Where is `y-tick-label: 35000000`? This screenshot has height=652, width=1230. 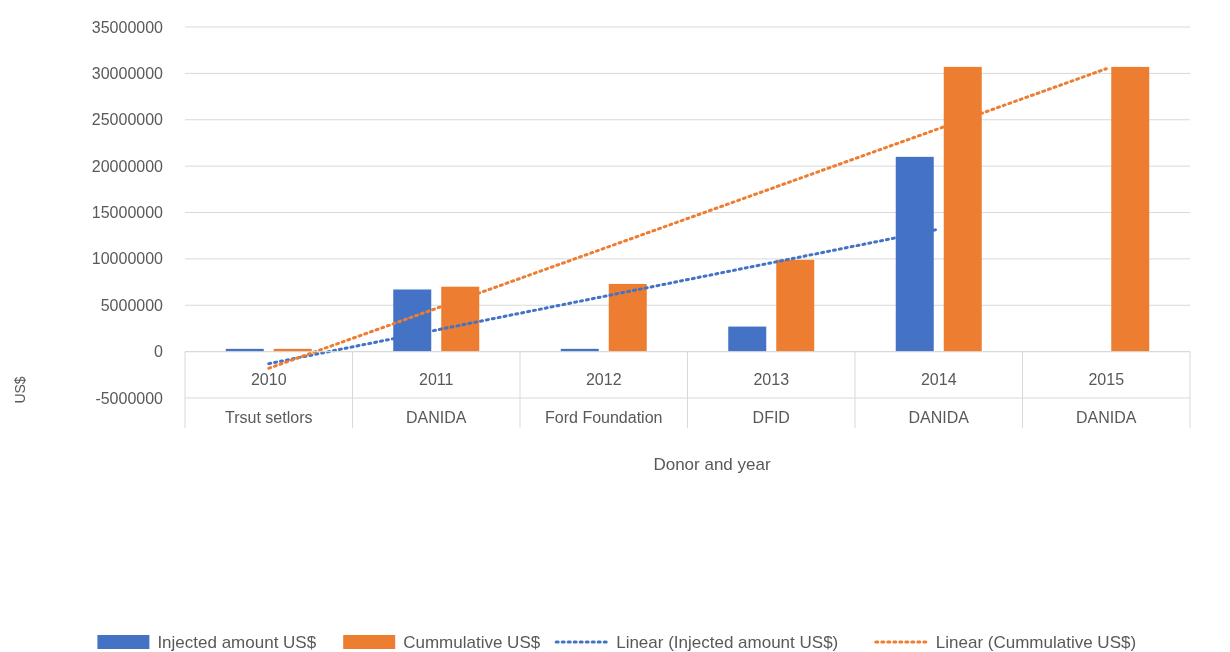 y-tick-label: 35000000 is located at coordinates (127, 27).